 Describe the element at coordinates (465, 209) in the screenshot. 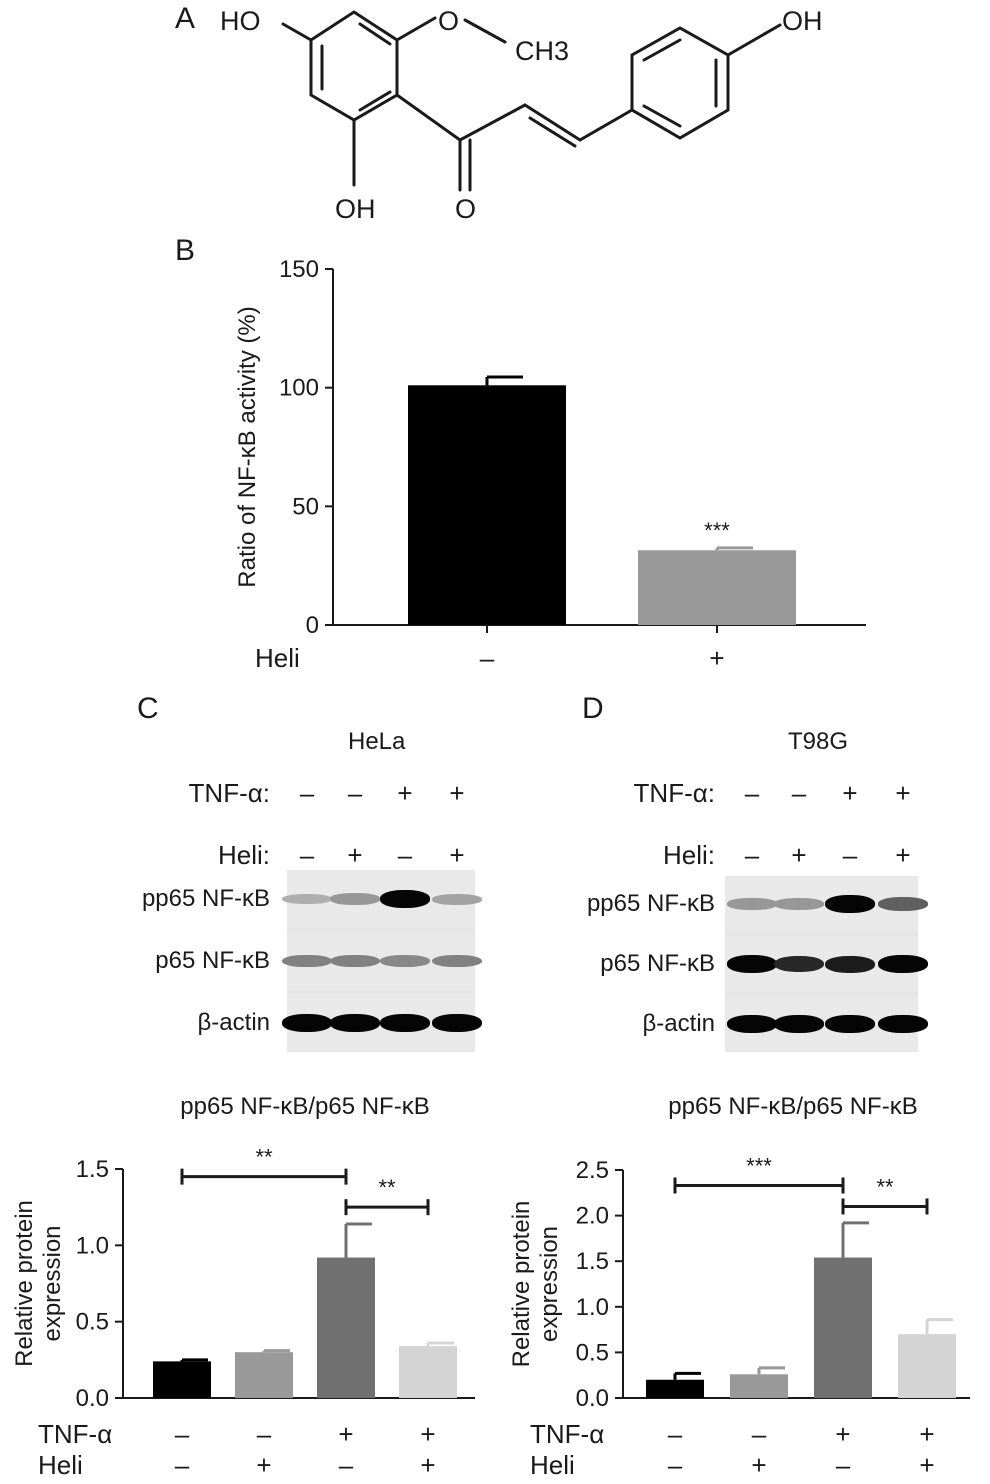

I see `label-o-carbonyl: O` at that location.